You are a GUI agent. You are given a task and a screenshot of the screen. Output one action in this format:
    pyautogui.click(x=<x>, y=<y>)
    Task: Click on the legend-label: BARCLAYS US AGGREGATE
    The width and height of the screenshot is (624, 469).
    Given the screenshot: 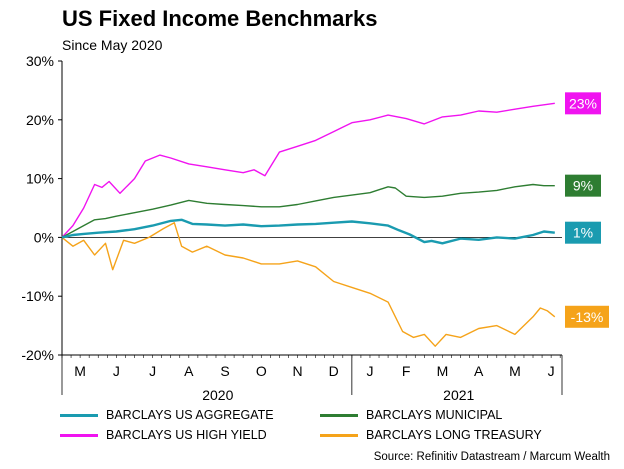 What is the action you would take?
    pyautogui.click(x=190, y=415)
    